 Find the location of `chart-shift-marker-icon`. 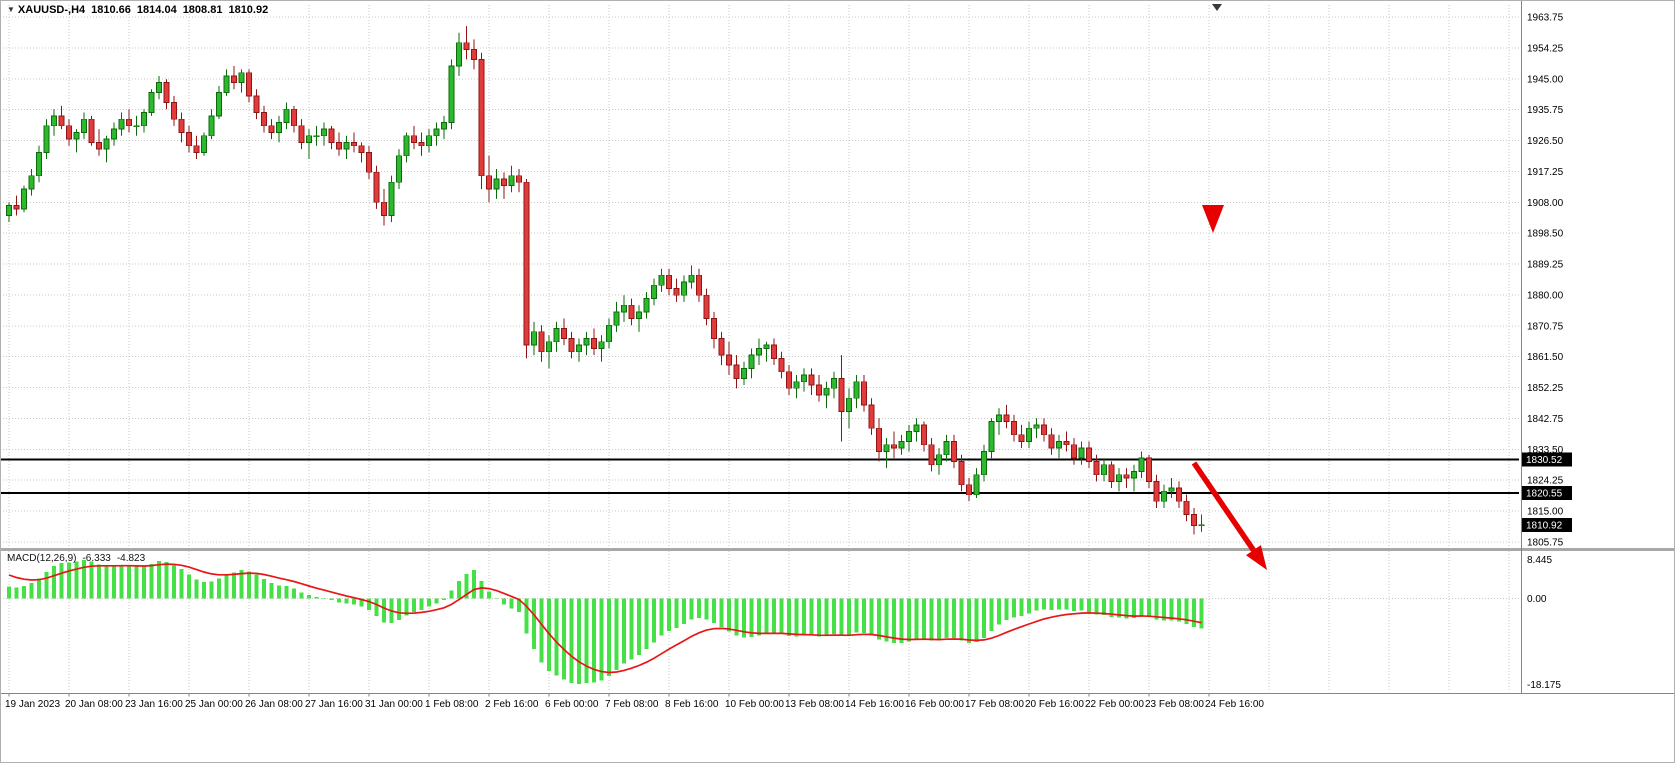

chart-shift-marker-icon is located at coordinates (1217, 7).